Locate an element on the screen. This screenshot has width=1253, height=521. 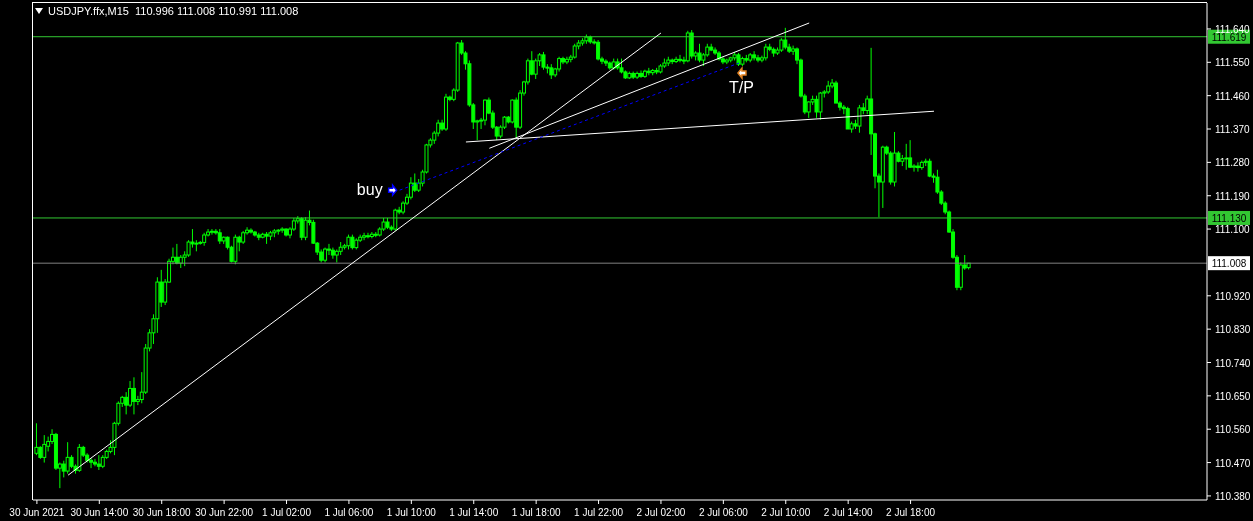
x-tick-label: 2 Jul 02:00 is located at coordinates (661, 512).